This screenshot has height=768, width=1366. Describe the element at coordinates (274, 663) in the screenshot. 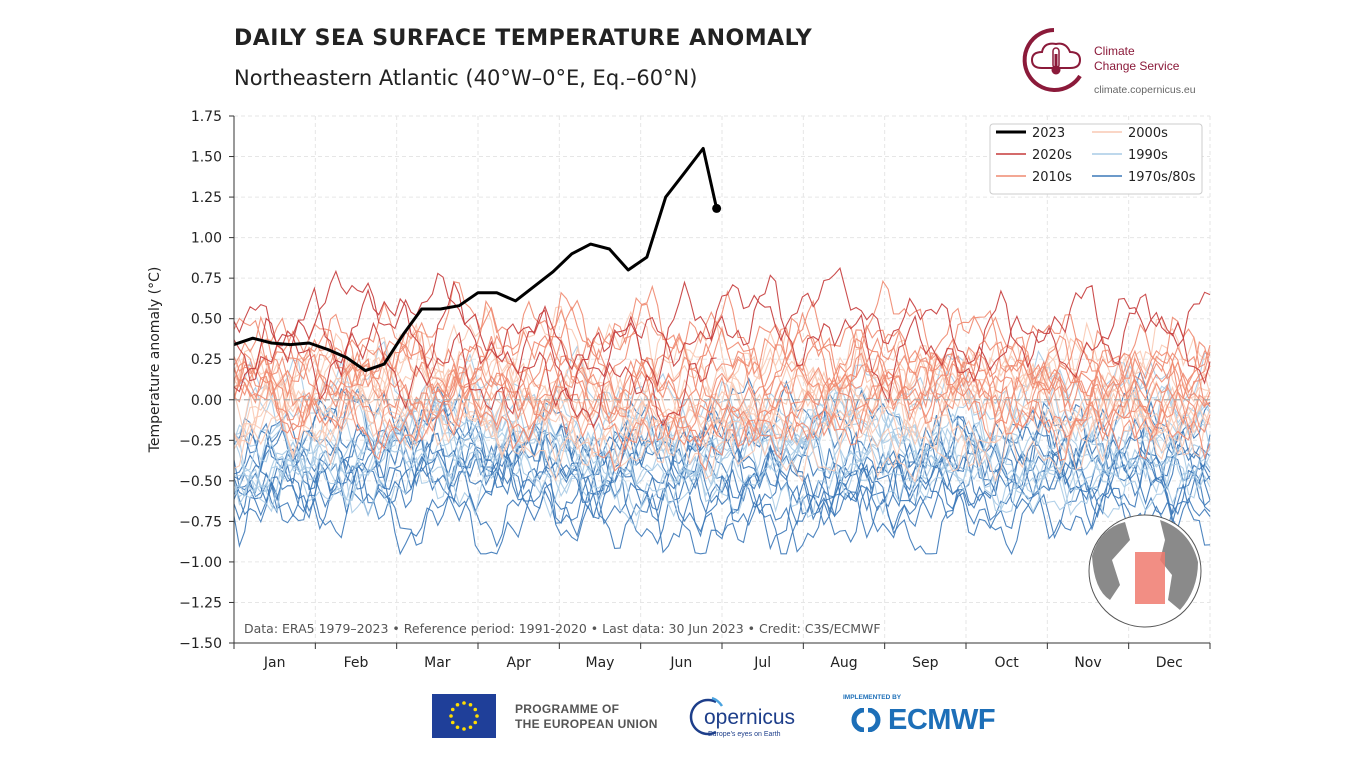

I see `x-tick-label-jan: Jan` at that location.